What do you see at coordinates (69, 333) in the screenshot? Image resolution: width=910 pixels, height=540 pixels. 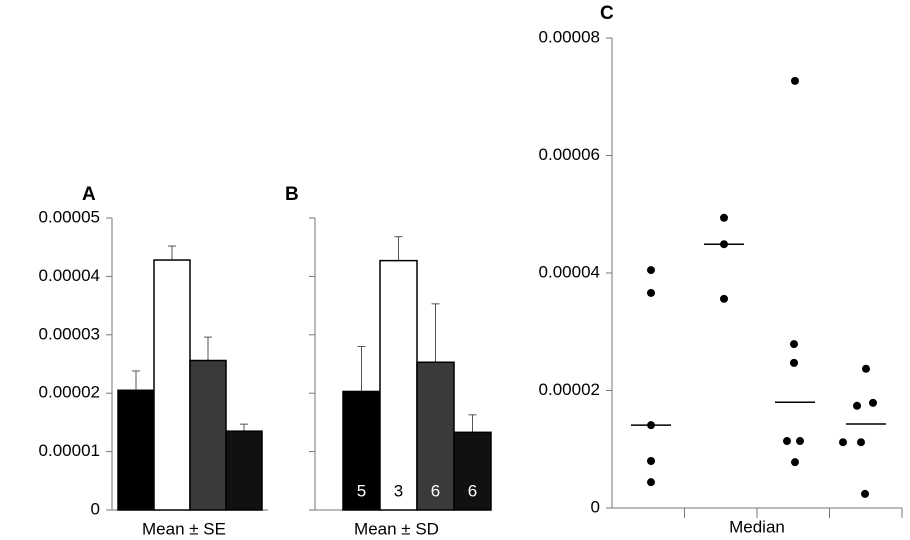 I see `y-tick-label: 0.00003` at bounding box center [69, 333].